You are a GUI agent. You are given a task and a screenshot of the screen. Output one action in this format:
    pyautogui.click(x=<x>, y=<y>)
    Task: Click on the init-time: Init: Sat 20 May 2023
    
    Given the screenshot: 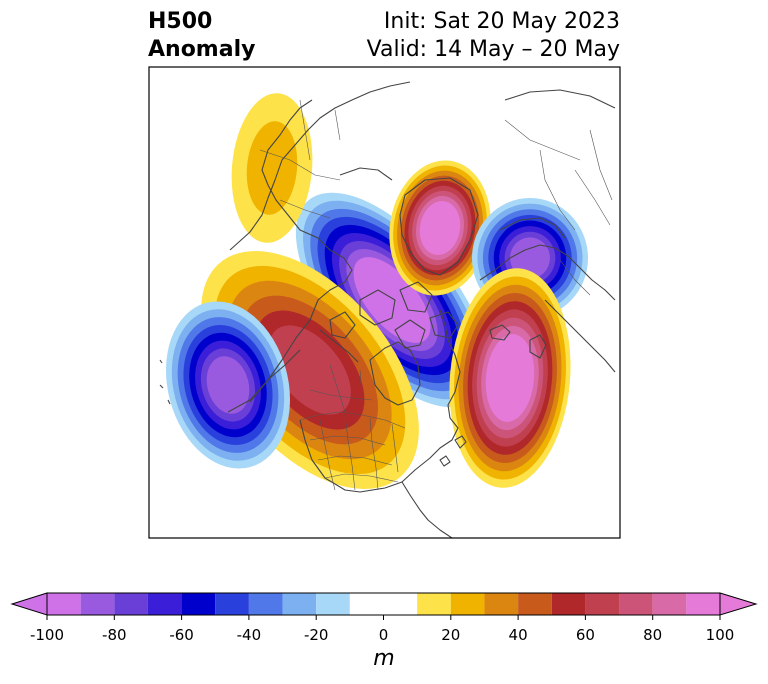 What is the action you would take?
    pyautogui.click(x=501, y=21)
    